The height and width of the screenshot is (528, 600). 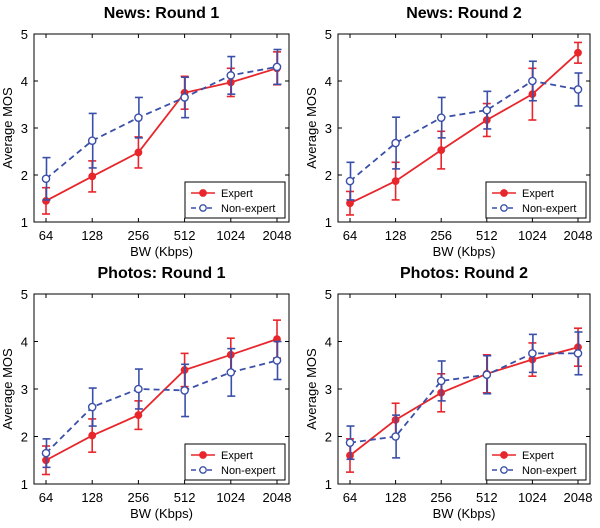 What do you see at coordinates (464, 13) in the screenshot?
I see `chart-title: News: Round 2` at bounding box center [464, 13].